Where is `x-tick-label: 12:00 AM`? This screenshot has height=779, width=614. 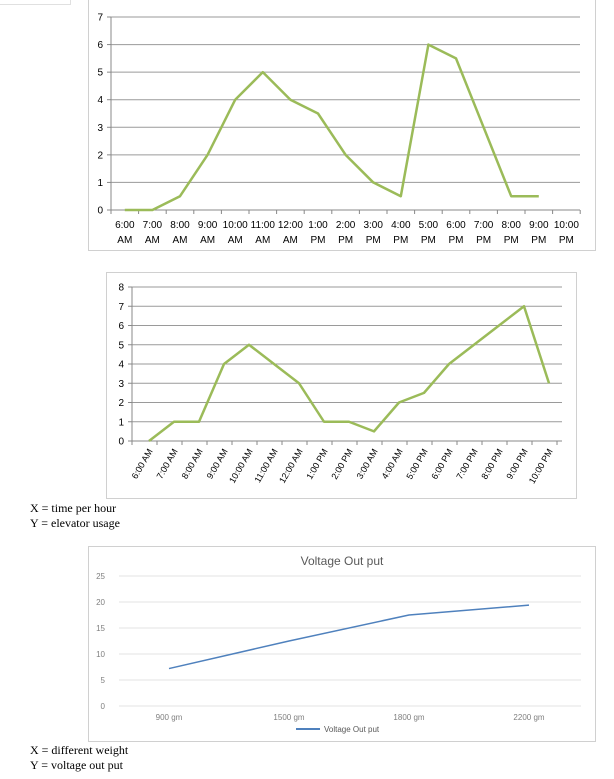
x-tick-label: 12:00 AM is located at coordinates (291, 466).